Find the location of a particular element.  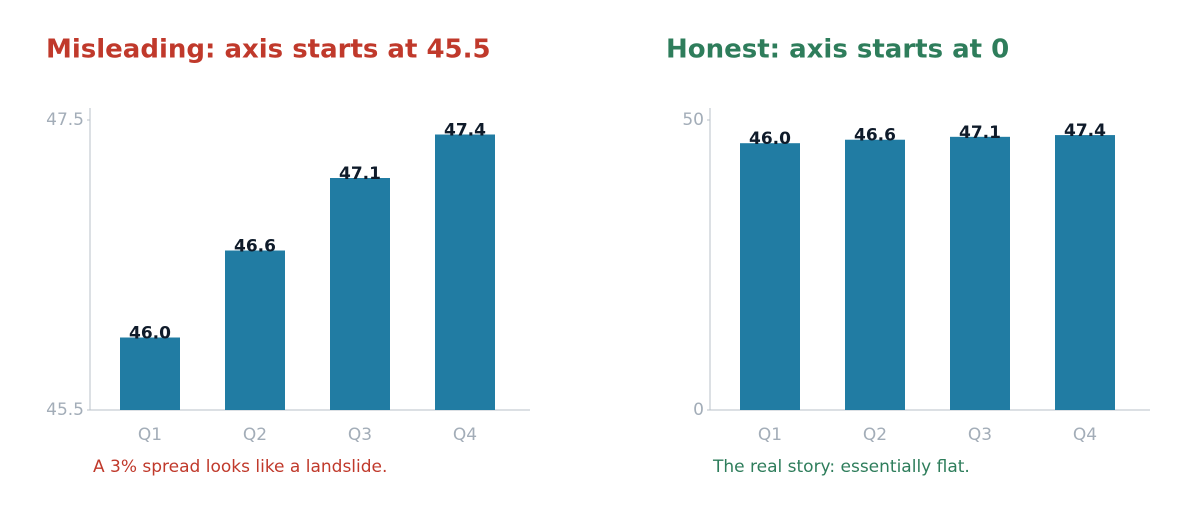

annotation: The real story: essentially flat. is located at coordinates (841, 467).